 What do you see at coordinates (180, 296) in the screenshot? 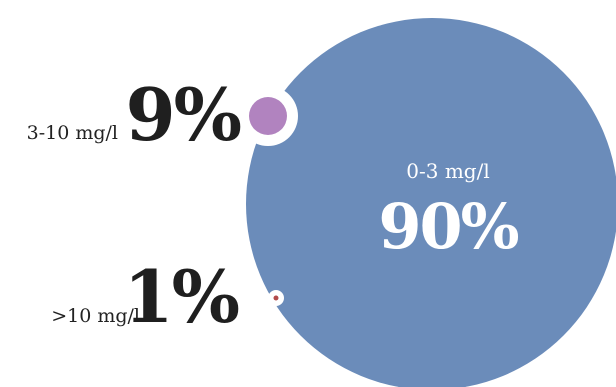
I see `bubble-gt10-percent: 1%` at bounding box center [180, 296].